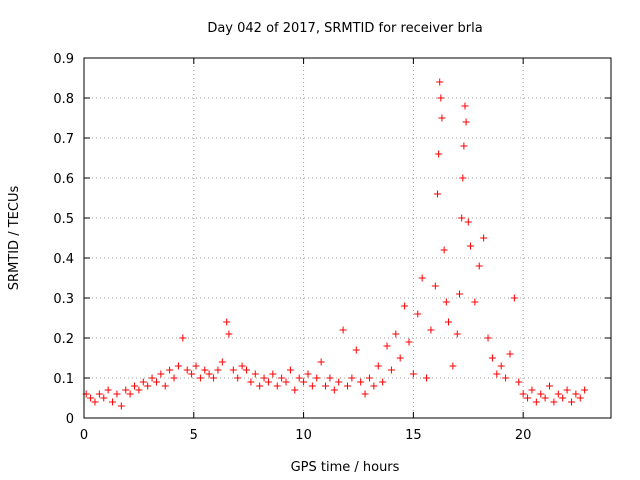 The height and width of the screenshot is (480, 640). What do you see at coordinates (63, 99) in the screenshot?
I see `y-tick-label: 0.8` at bounding box center [63, 99].